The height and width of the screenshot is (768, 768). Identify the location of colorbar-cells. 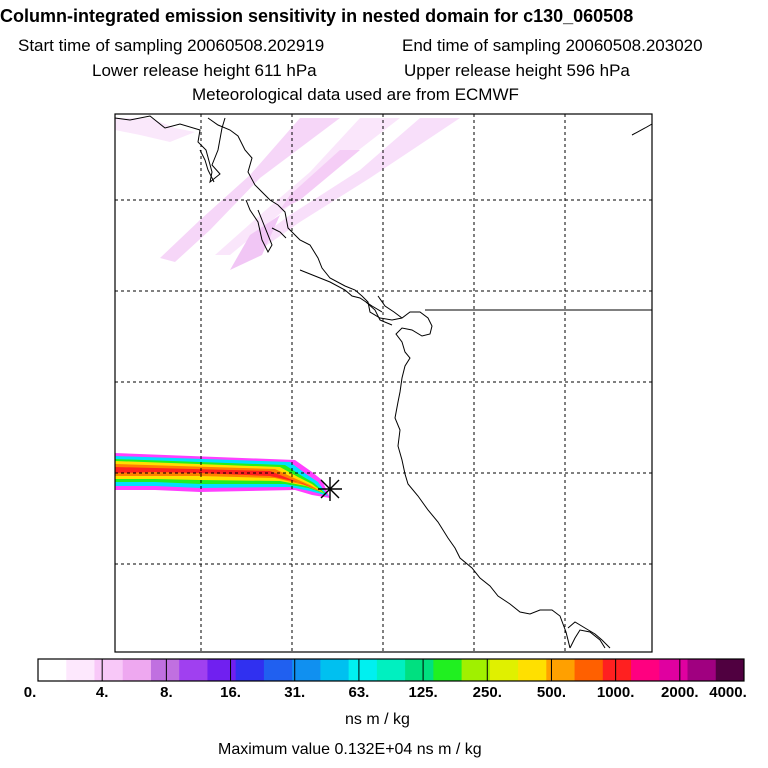
(391, 670).